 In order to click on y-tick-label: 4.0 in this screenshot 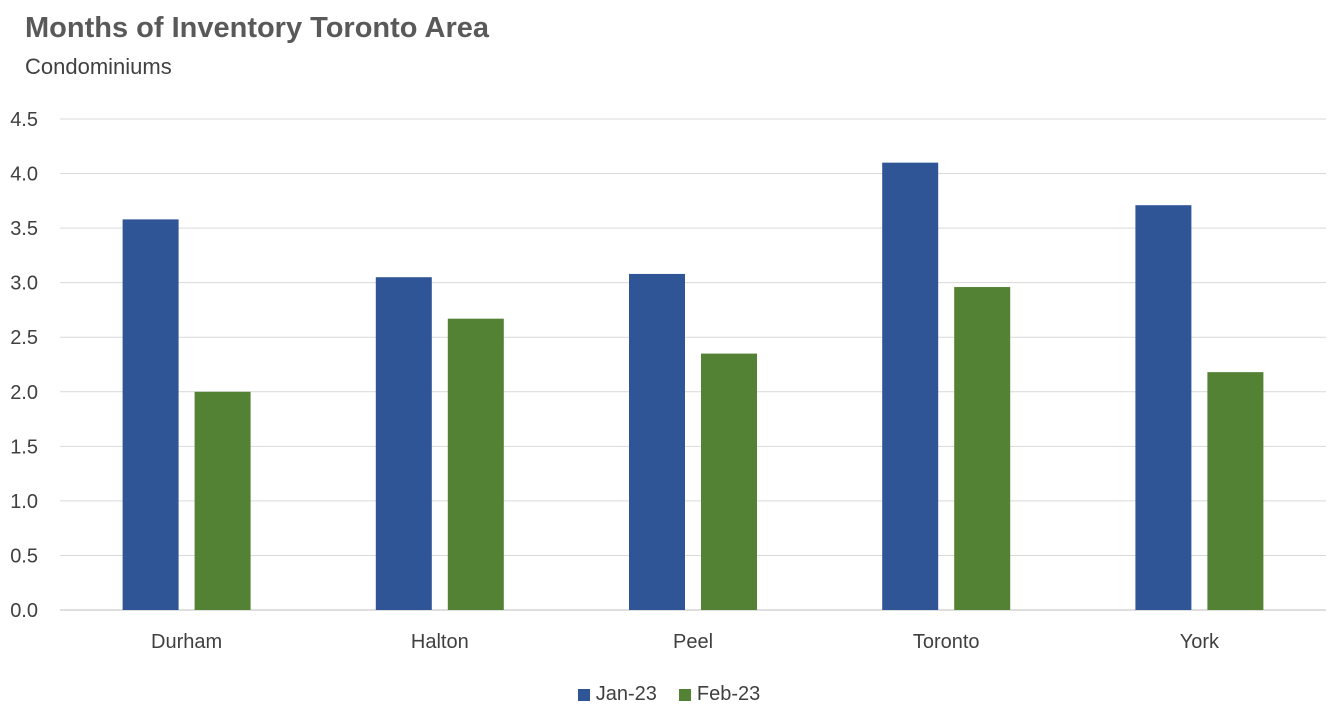, I will do `click(24, 175)`.